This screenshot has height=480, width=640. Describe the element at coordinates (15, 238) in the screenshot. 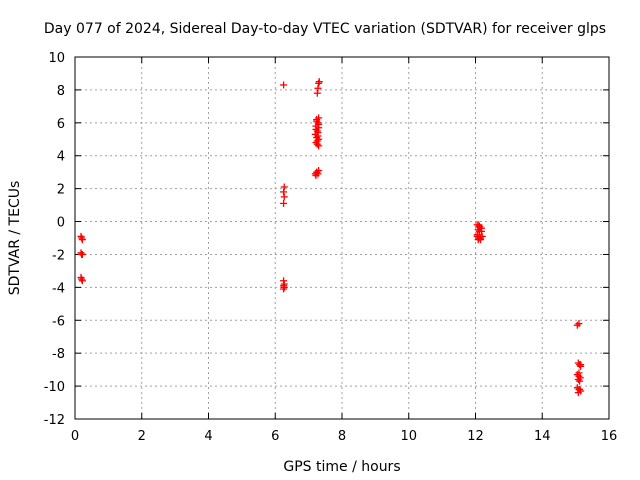

I see `y-axis-label: SDTVAR / TECUs` at that location.